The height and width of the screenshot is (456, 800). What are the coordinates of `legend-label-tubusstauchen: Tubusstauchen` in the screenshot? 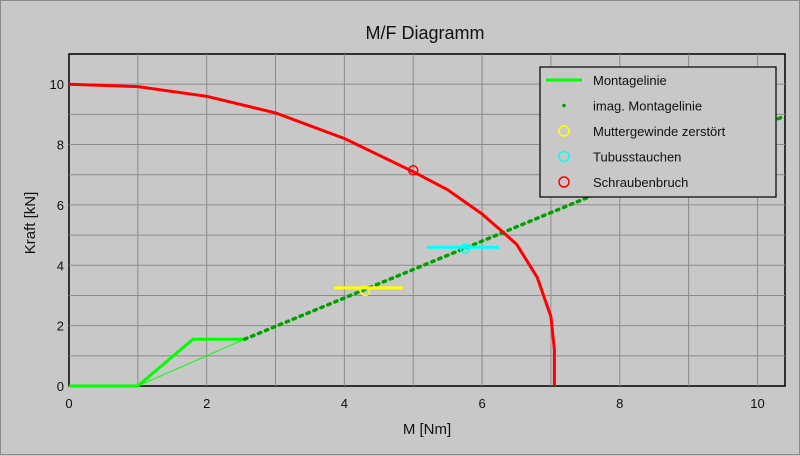 It's located at (637, 157).